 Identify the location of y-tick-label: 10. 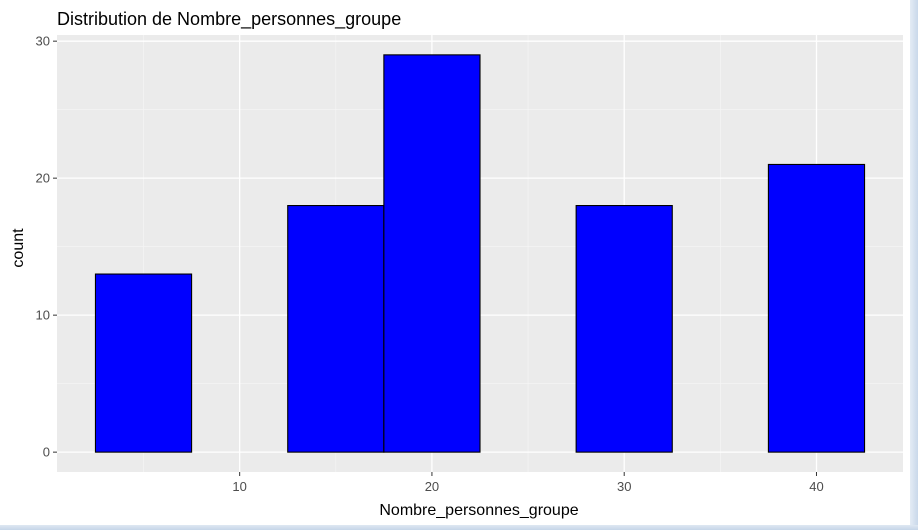
(43, 315).